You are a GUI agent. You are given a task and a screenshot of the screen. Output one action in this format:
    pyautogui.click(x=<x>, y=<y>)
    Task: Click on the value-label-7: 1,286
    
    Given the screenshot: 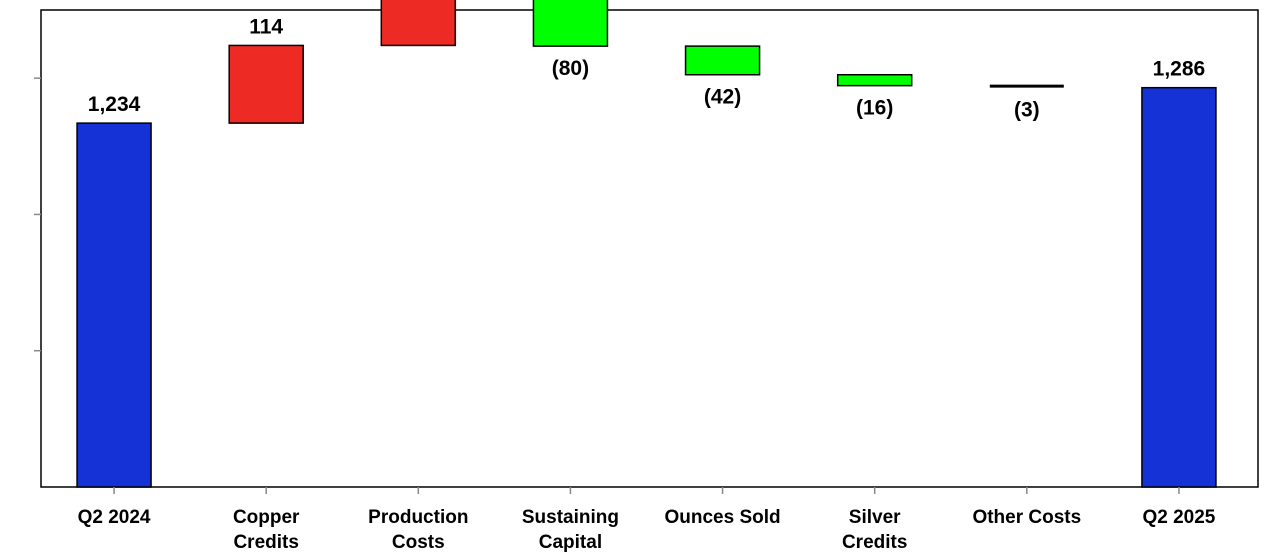 What is the action you would take?
    pyautogui.click(x=1179, y=69)
    